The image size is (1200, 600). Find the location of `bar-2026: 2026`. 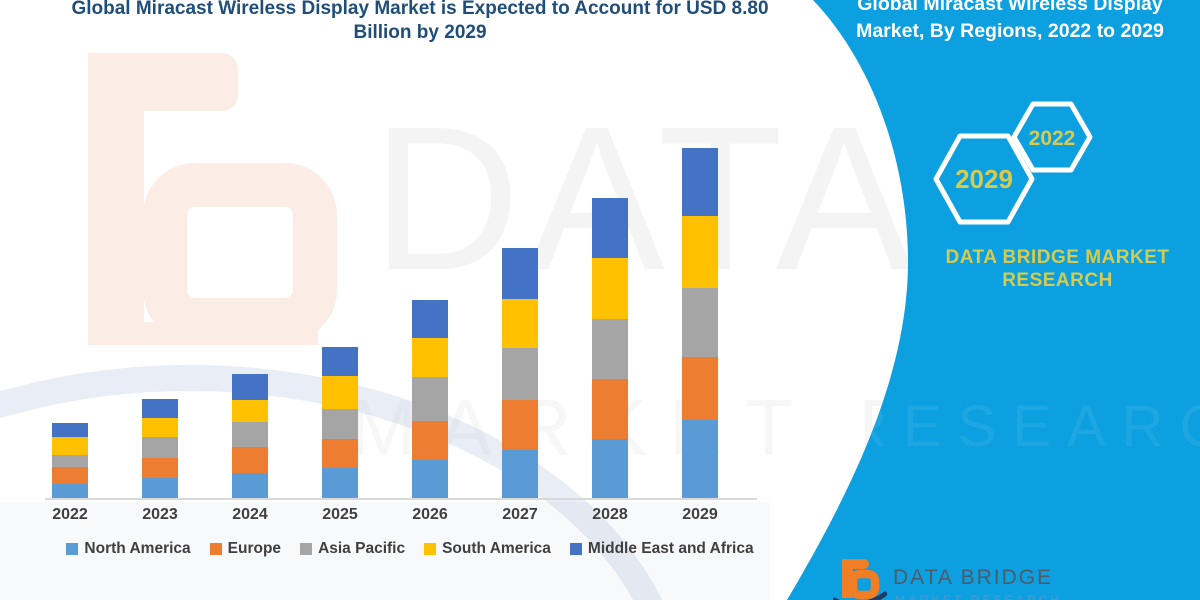

bar-2026: 2026 is located at coordinates (430, 309).